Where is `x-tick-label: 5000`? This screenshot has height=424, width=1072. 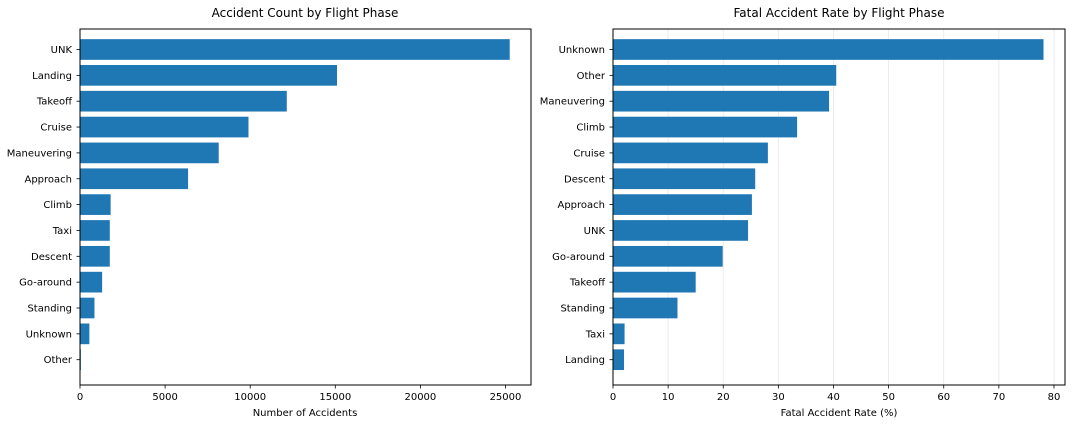 x-tick-label: 5000 is located at coordinates (164, 397).